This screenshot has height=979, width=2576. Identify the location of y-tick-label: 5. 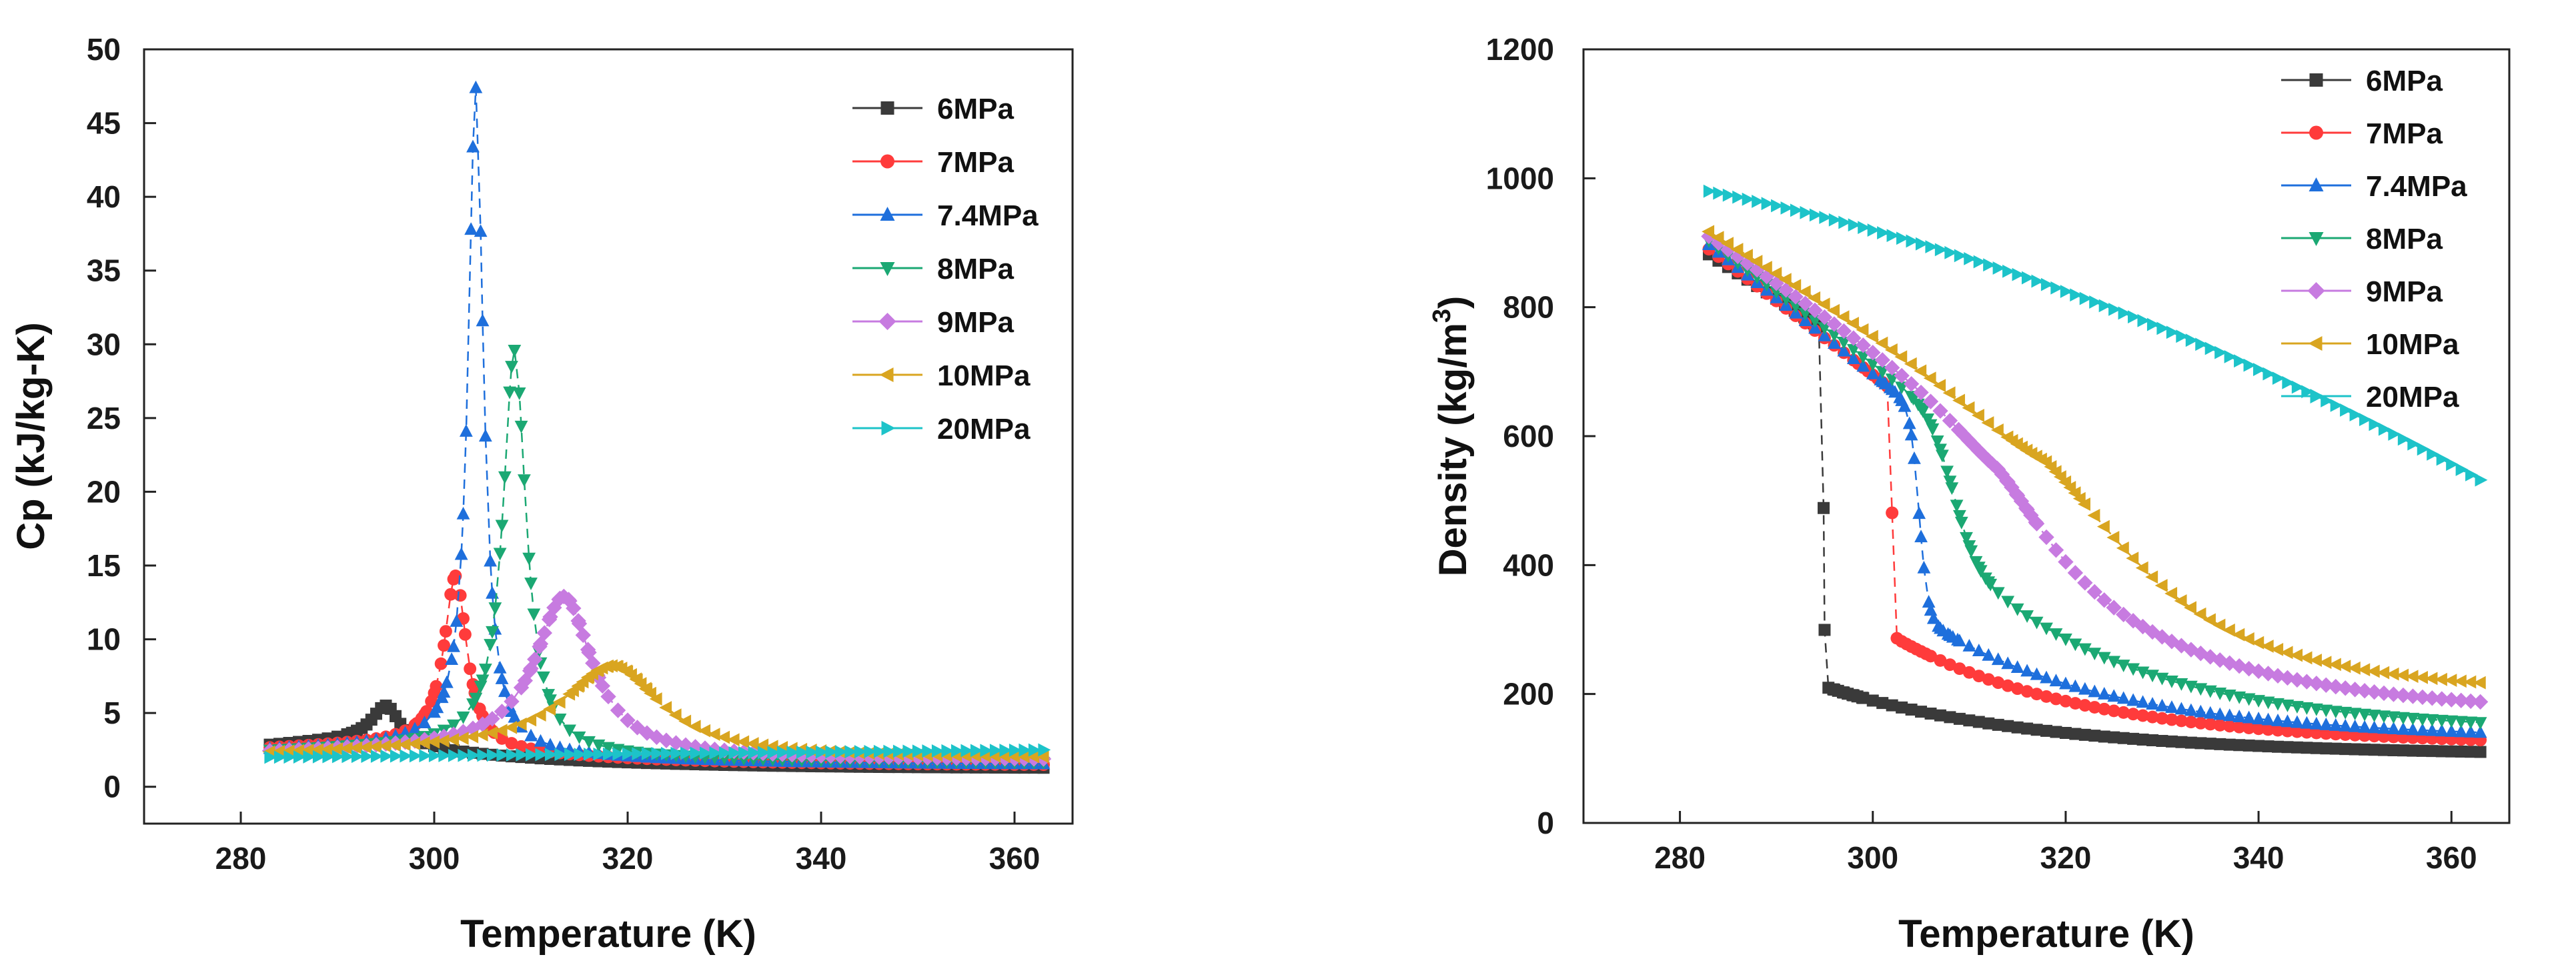
(112, 713).